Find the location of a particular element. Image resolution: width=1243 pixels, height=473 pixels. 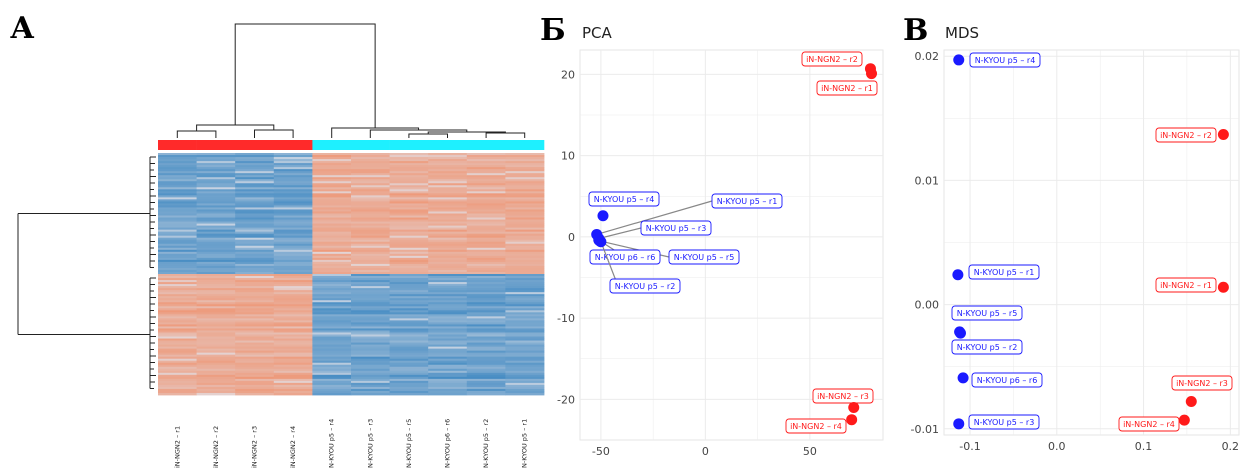

column-group-bar is located at coordinates (370, 145).